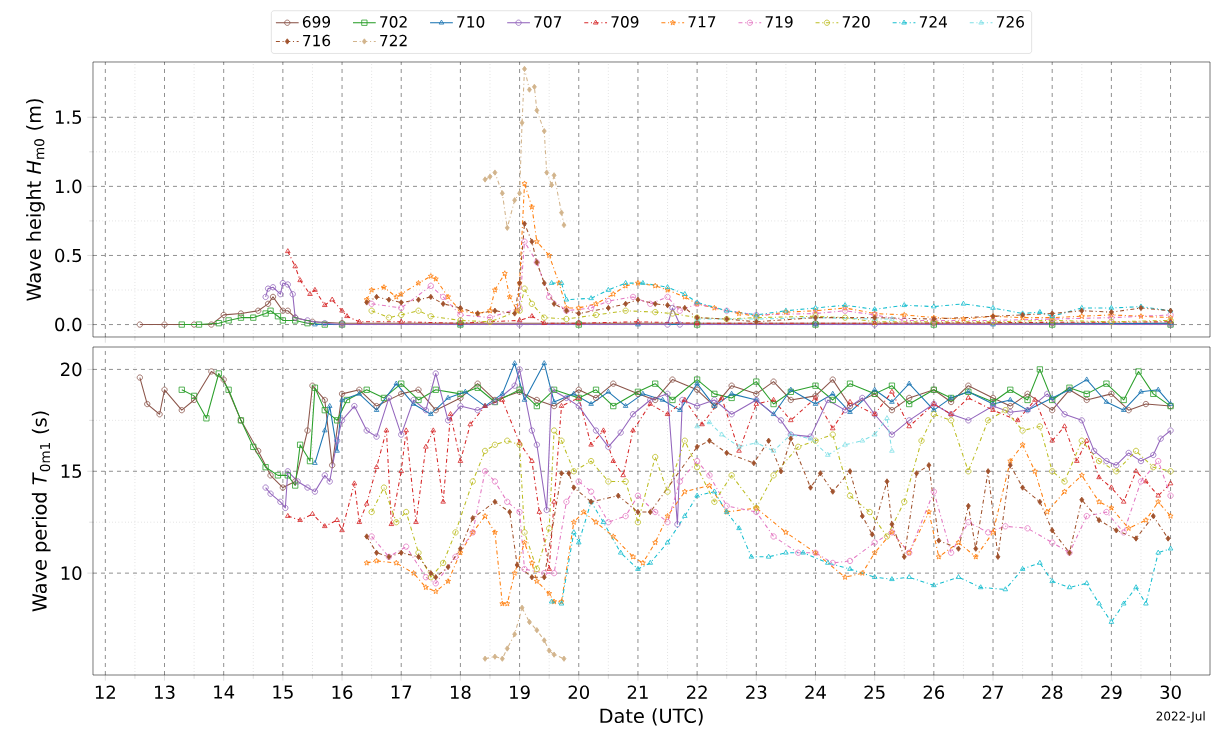 Image resolution: width=1215 pixels, height=740 pixels. I want to click on y-tick-label: 0.0, so click(68, 324).